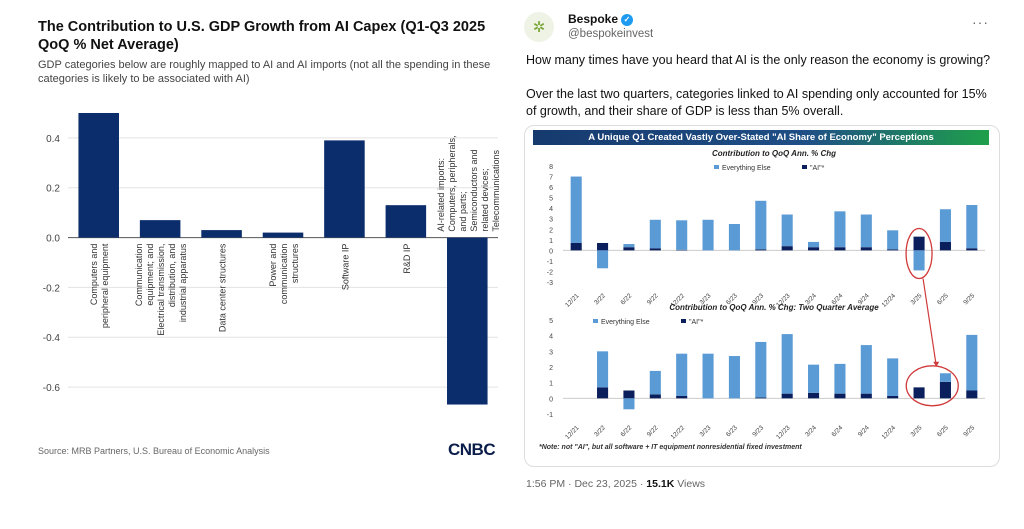 The height and width of the screenshot is (529, 1024). I want to click on x-tick-label: 6/22, so click(626, 431).